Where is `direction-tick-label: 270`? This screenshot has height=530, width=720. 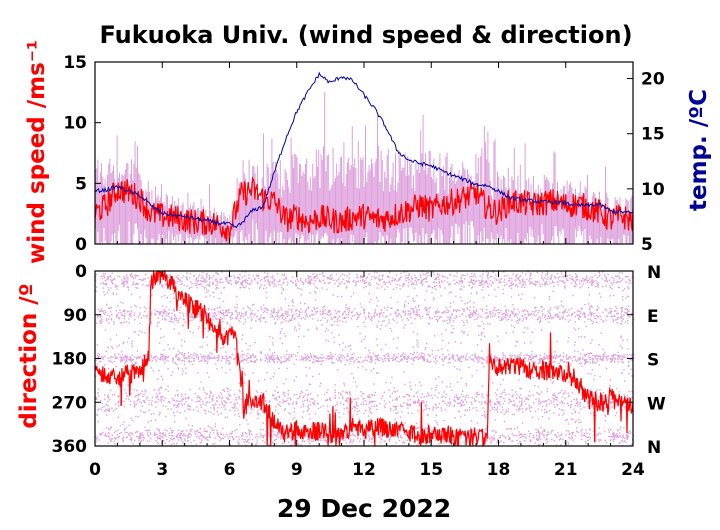
direction-tick-label: 270 is located at coordinates (70, 403).